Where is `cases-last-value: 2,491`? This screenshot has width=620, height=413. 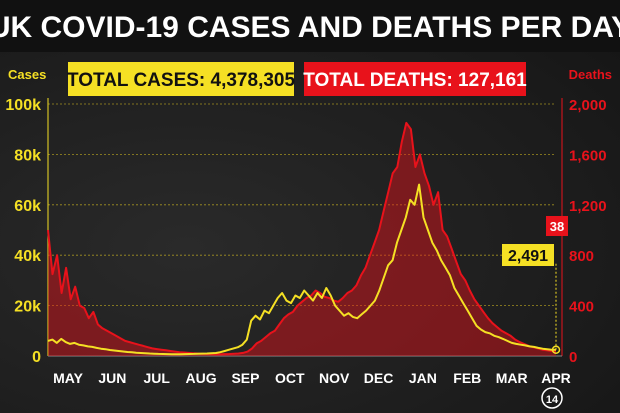
cases-last-value: 2,491 is located at coordinates (528, 256).